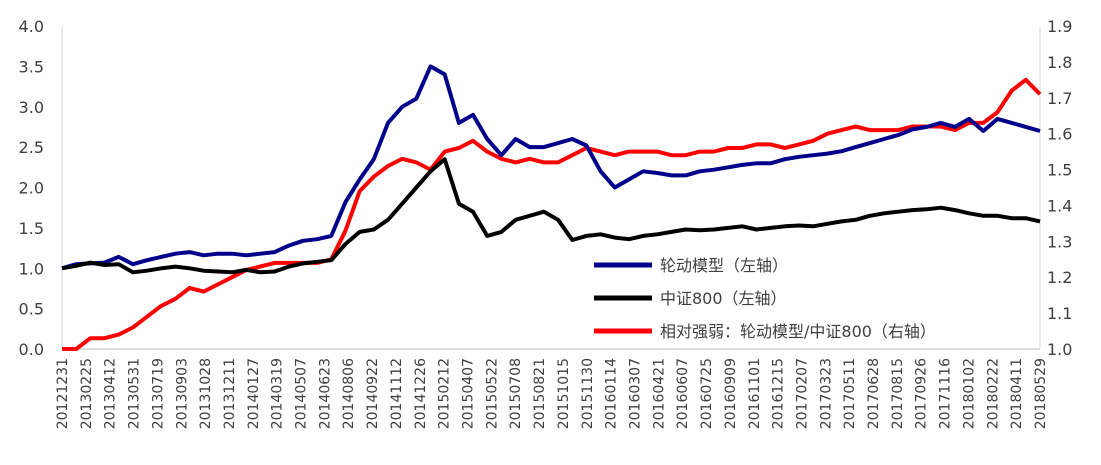  I want to click on left-tick-label: 0.5, so click(31, 309).